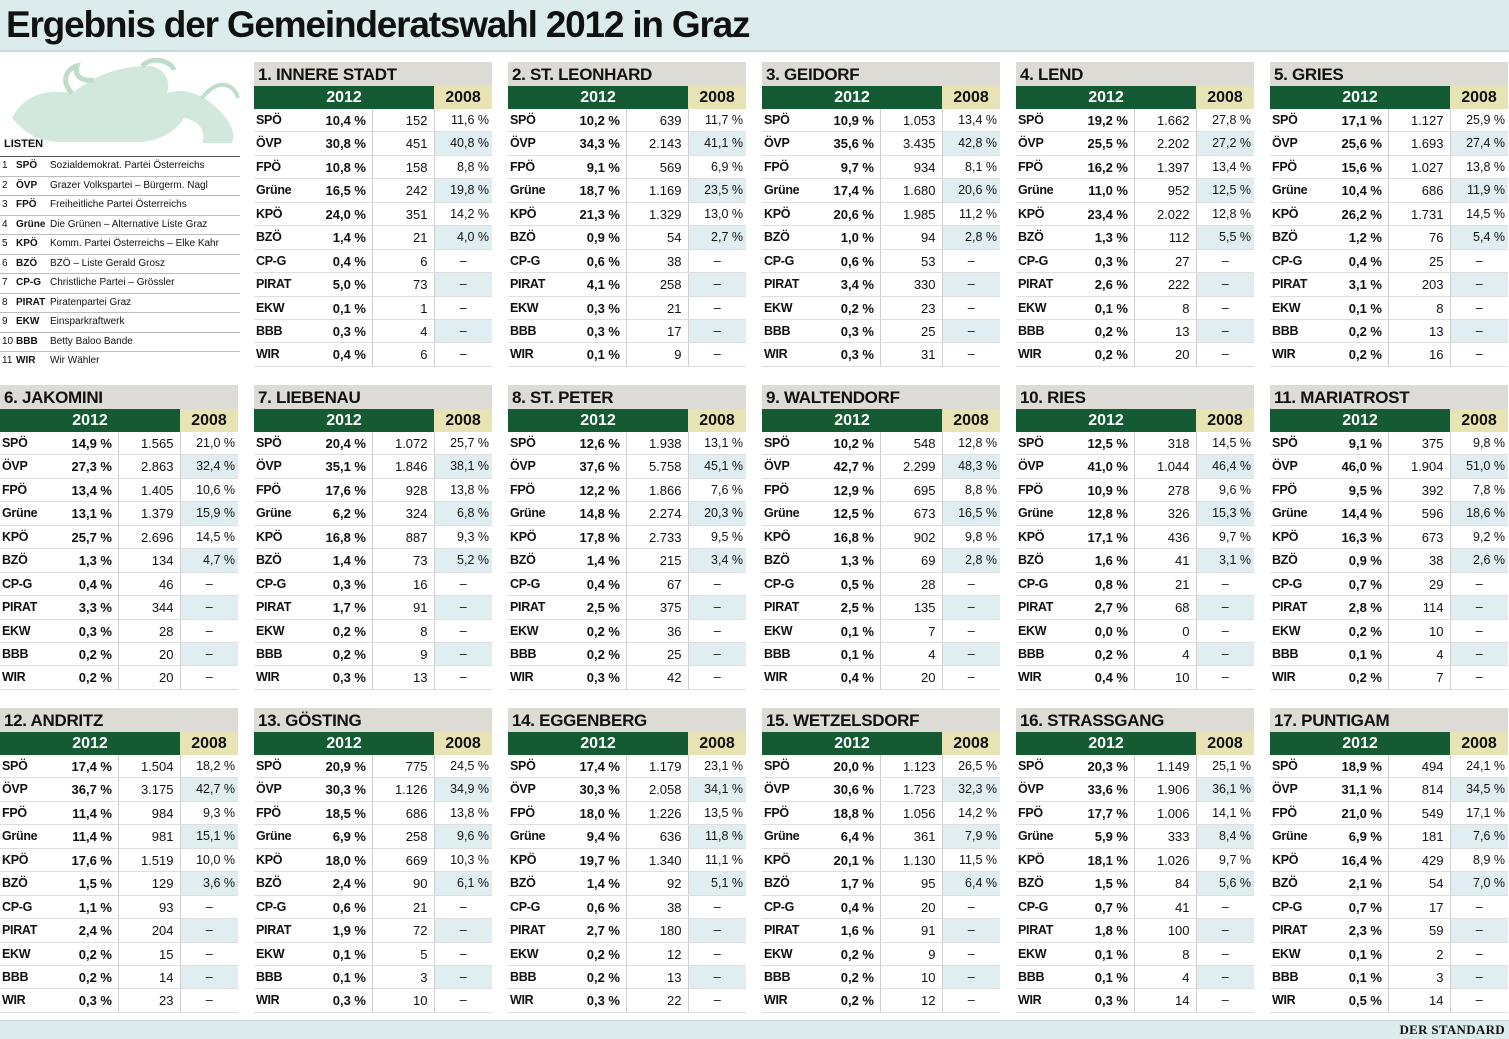 The image size is (1509, 1039). I want to click on share-2008: 11,8 %, so click(717, 836).